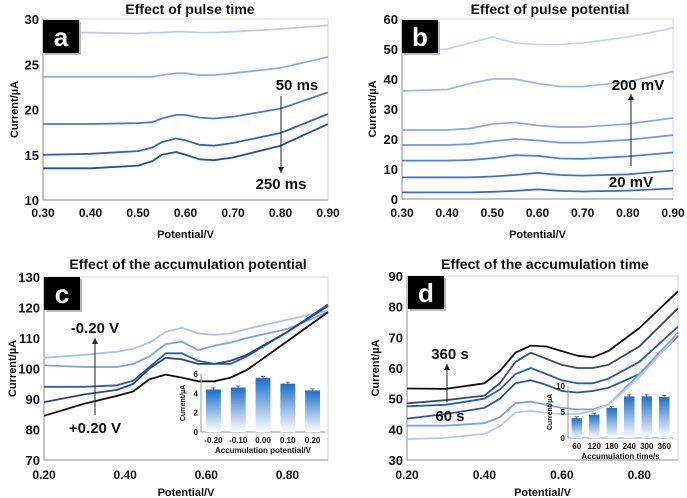  What do you see at coordinates (550, 9) in the screenshot?
I see `chart-title: Effect of pulse potential` at bounding box center [550, 9].